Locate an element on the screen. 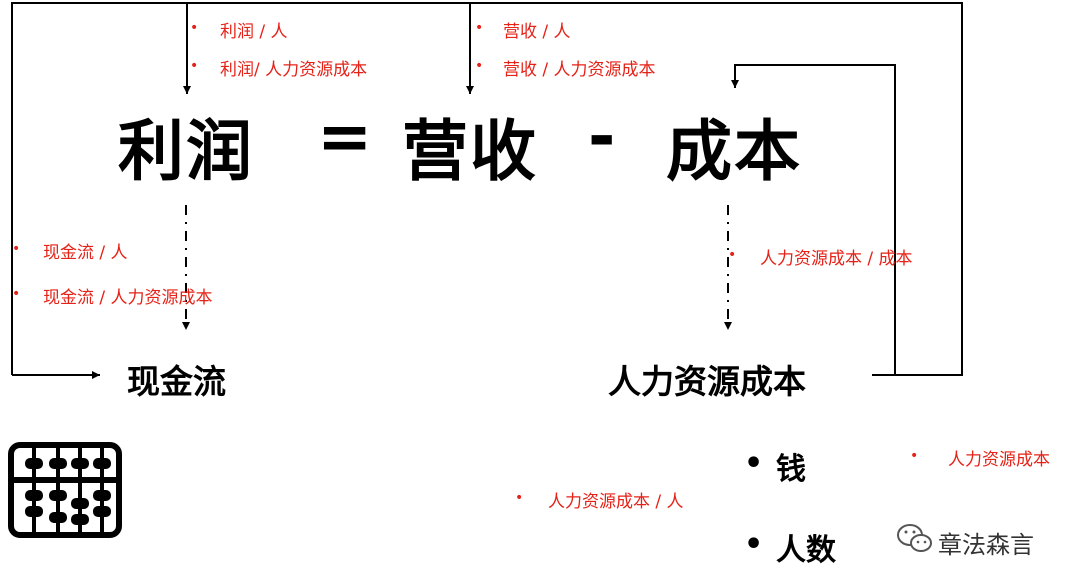  hr-cost-per-person-metric: 人力资源成本 / 人 is located at coordinates (616, 502).